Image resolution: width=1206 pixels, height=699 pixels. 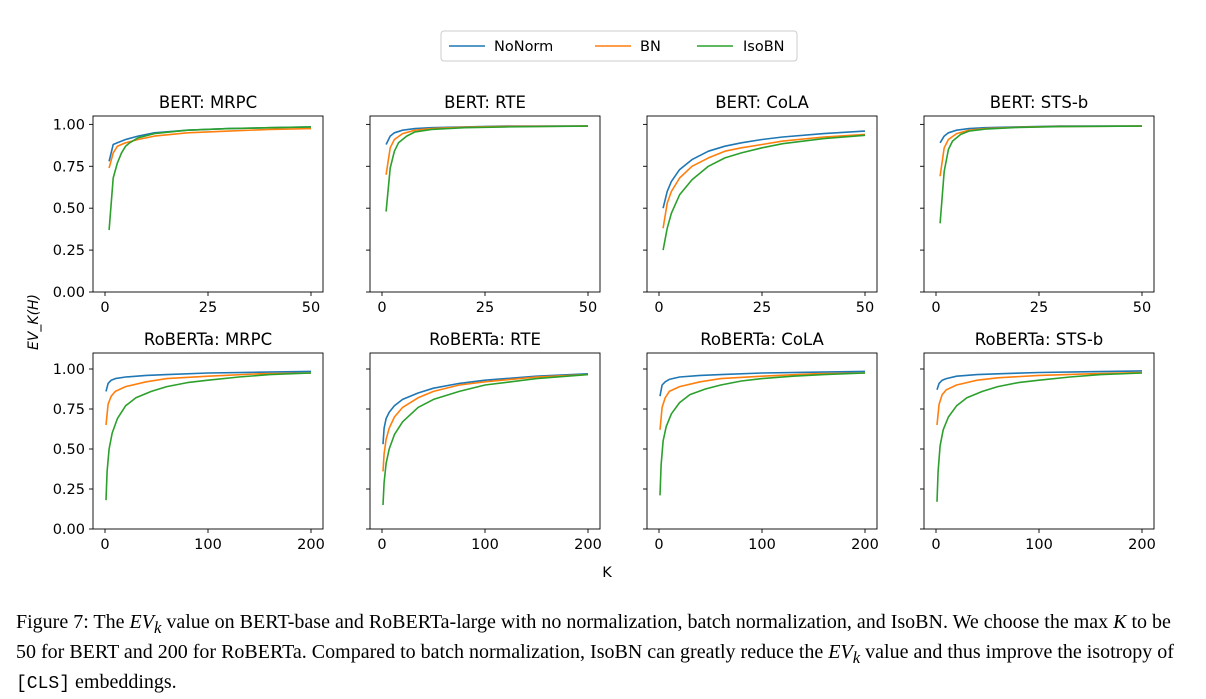 What do you see at coordinates (865, 308) in the screenshot?
I see `panel-bert-cola-xtick-label: 50` at bounding box center [865, 308].